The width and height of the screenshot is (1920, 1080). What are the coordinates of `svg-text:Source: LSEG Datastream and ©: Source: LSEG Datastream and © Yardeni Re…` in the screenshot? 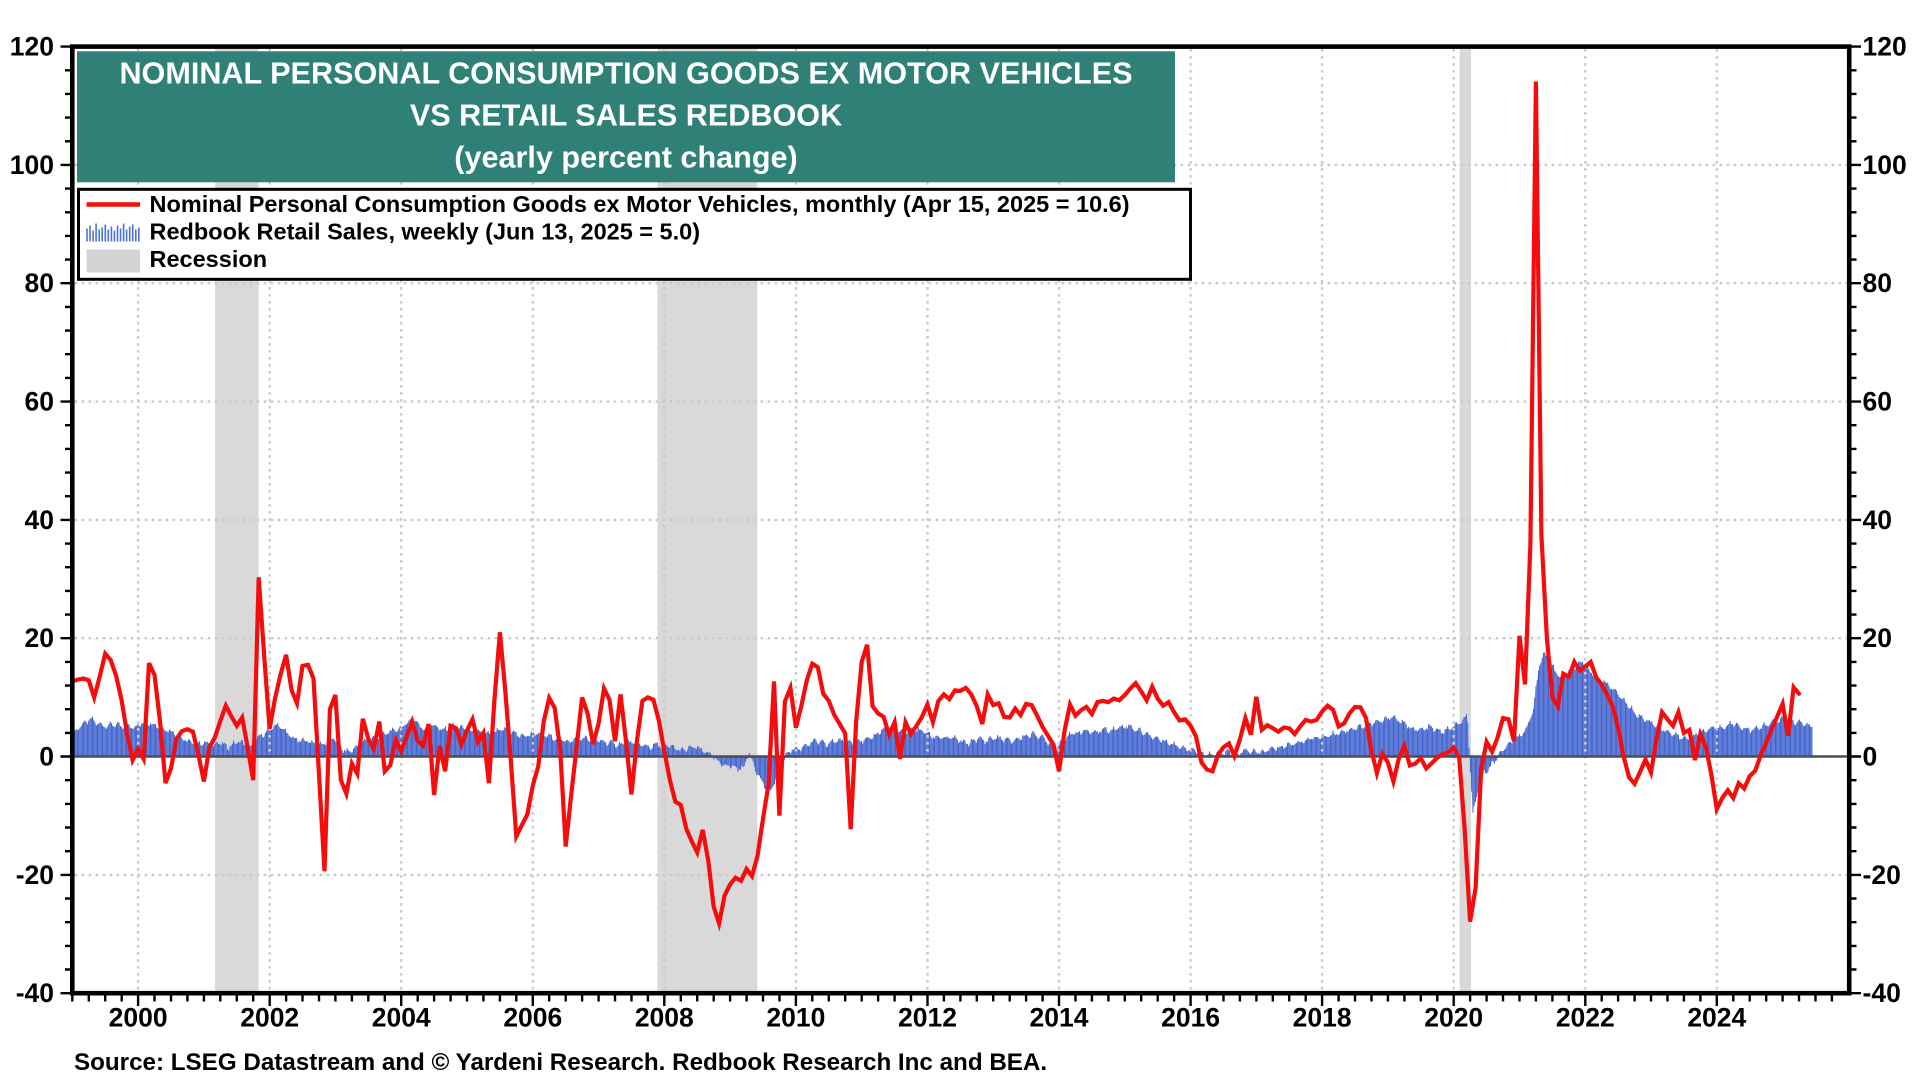 It's located at (560, 1062).